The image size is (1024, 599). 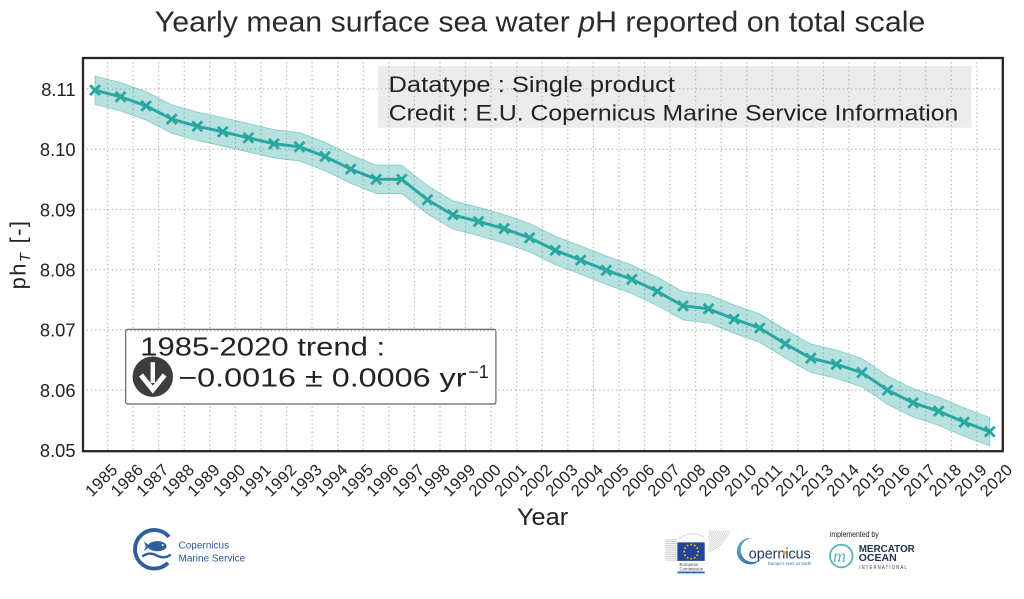 What do you see at coordinates (478, 372) in the screenshot?
I see `svg-text: −1` at bounding box center [478, 372].